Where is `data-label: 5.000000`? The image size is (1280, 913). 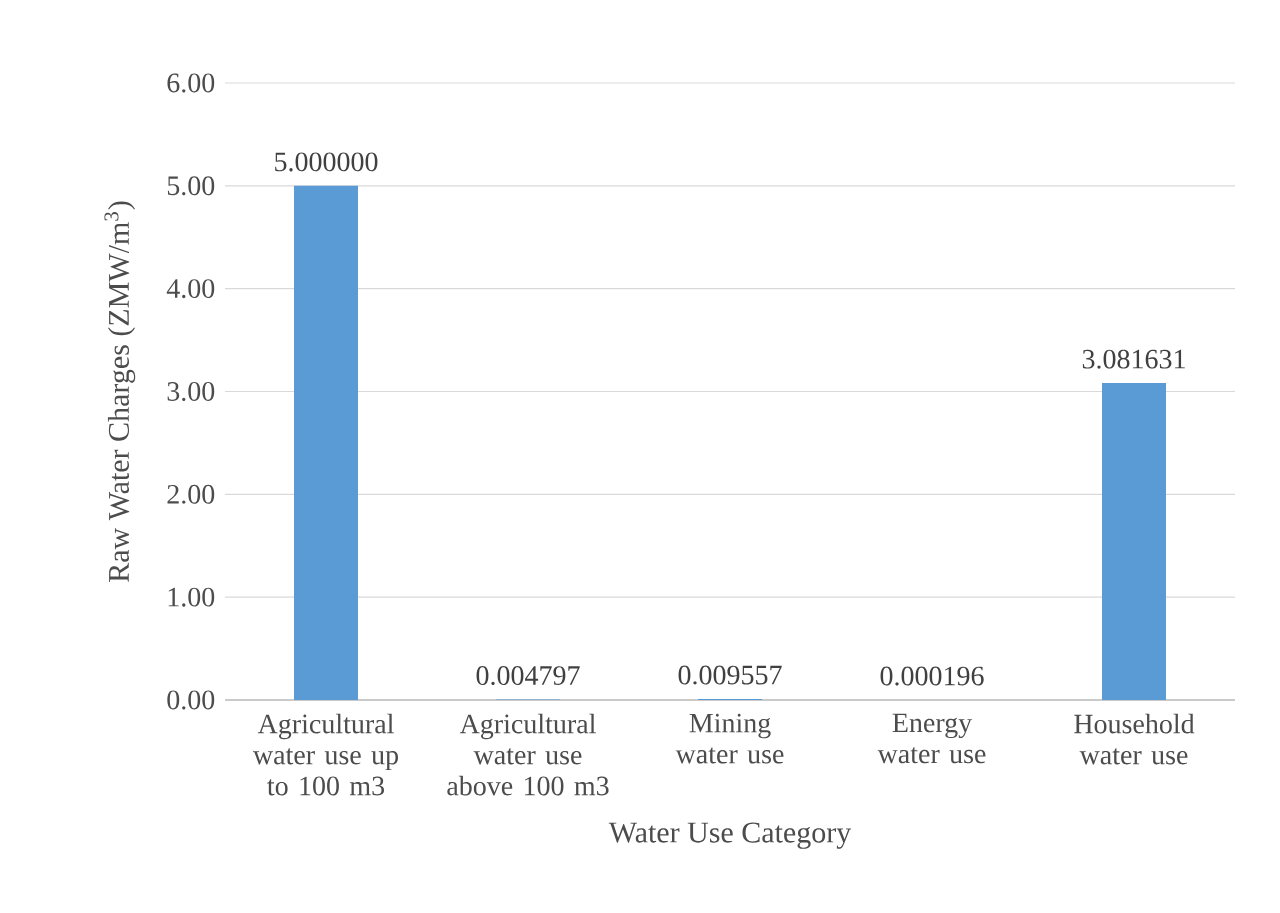
data-label: 5.000000 is located at coordinates (326, 162).